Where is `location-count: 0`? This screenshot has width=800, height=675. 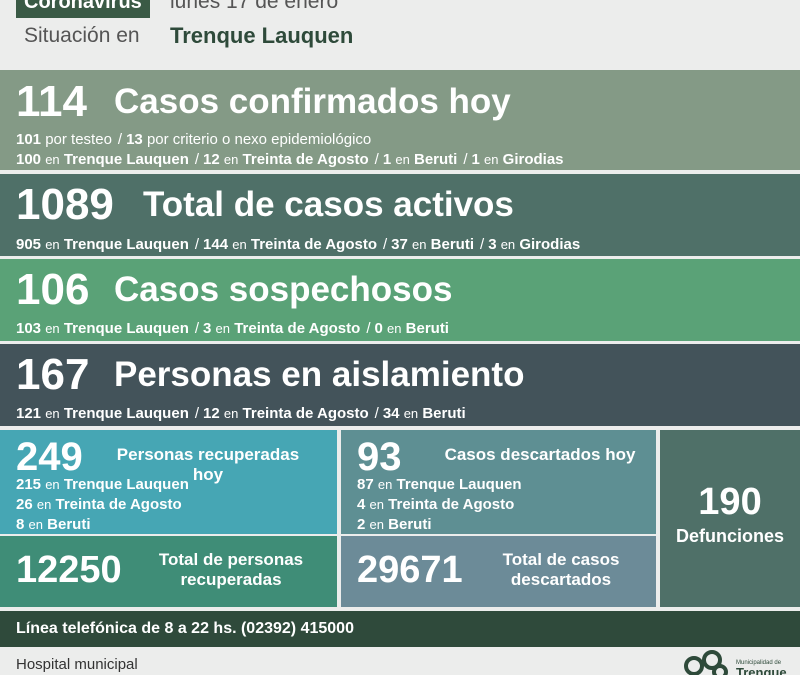
location-count: 0 is located at coordinates (378, 328).